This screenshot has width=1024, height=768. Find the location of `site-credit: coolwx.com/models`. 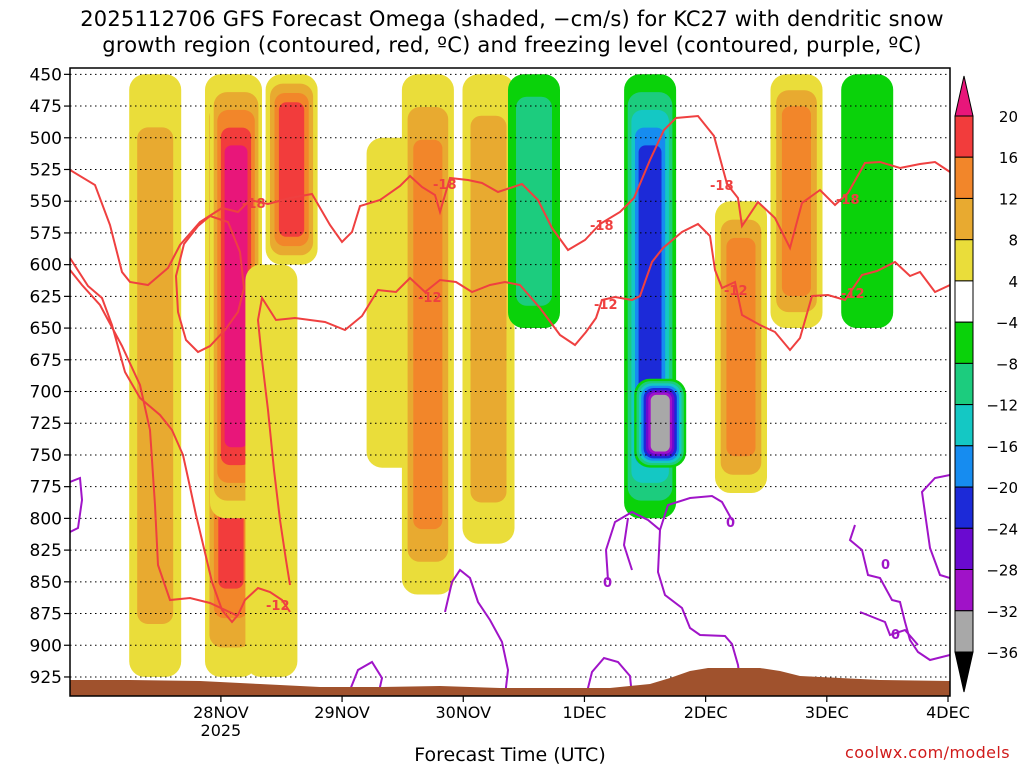

site-credit: coolwx.com/models is located at coordinates (927, 752).